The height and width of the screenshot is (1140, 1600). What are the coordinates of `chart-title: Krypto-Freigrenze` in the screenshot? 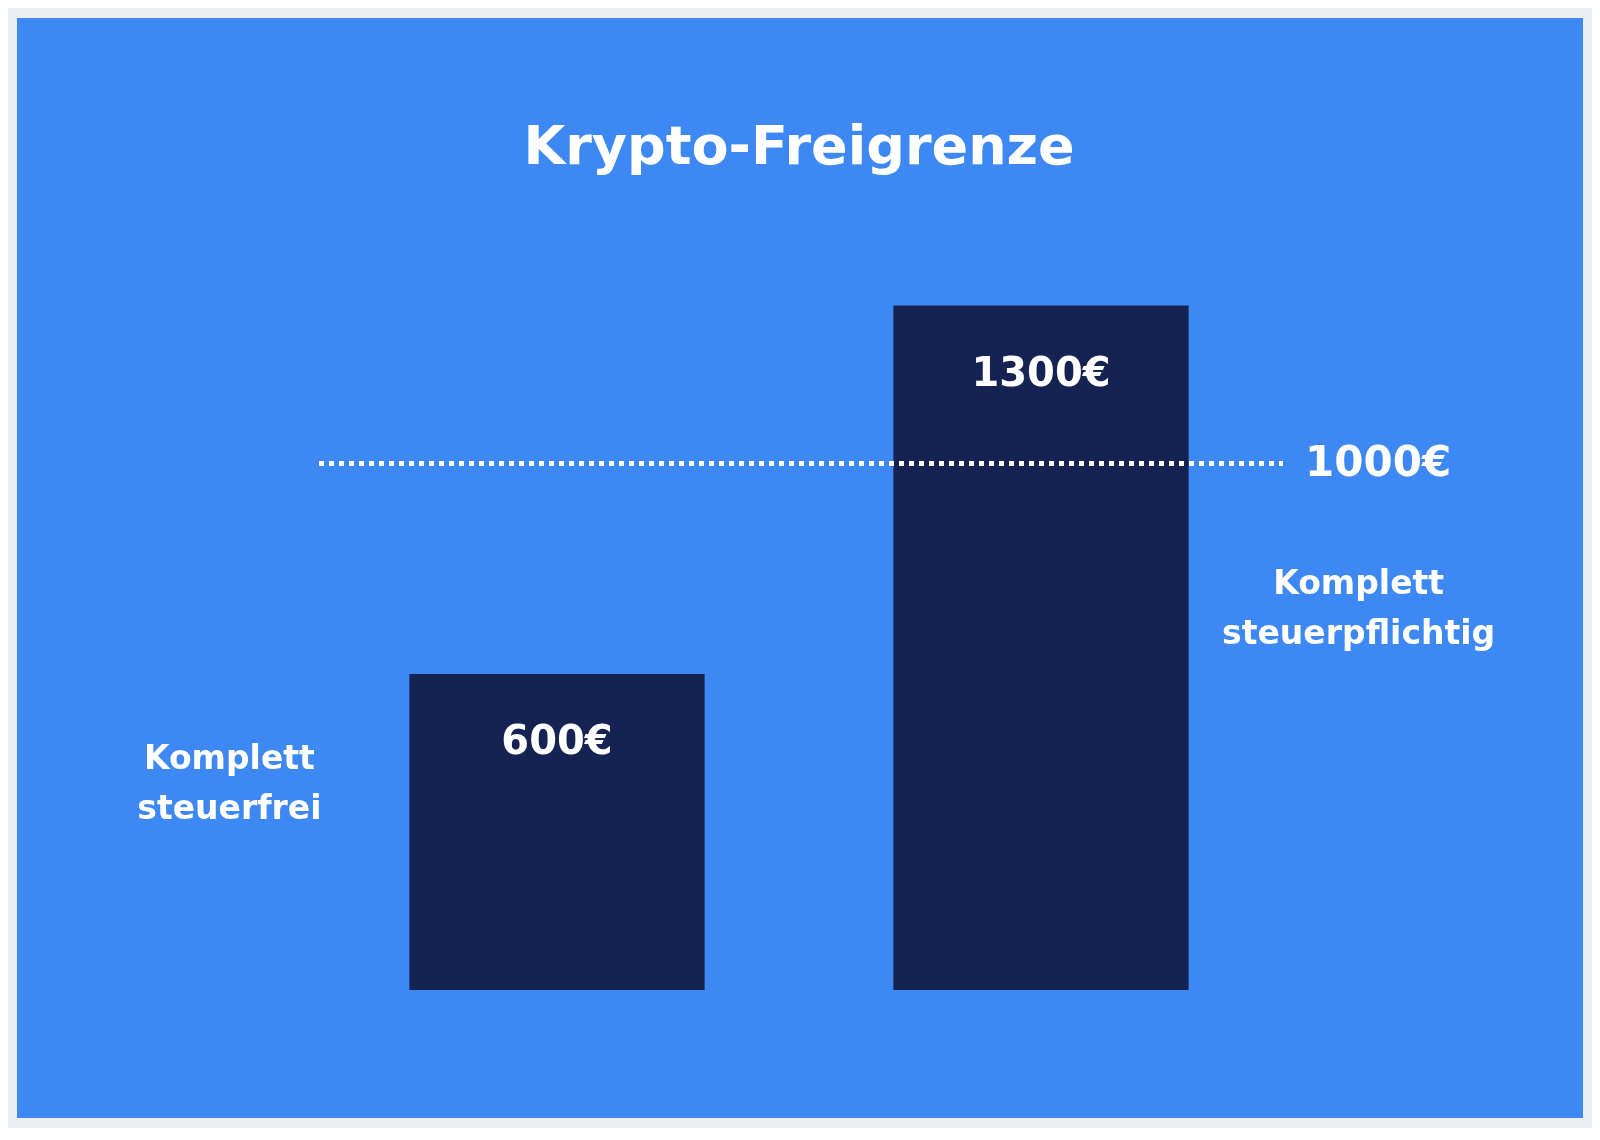 It's located at (799, 146).